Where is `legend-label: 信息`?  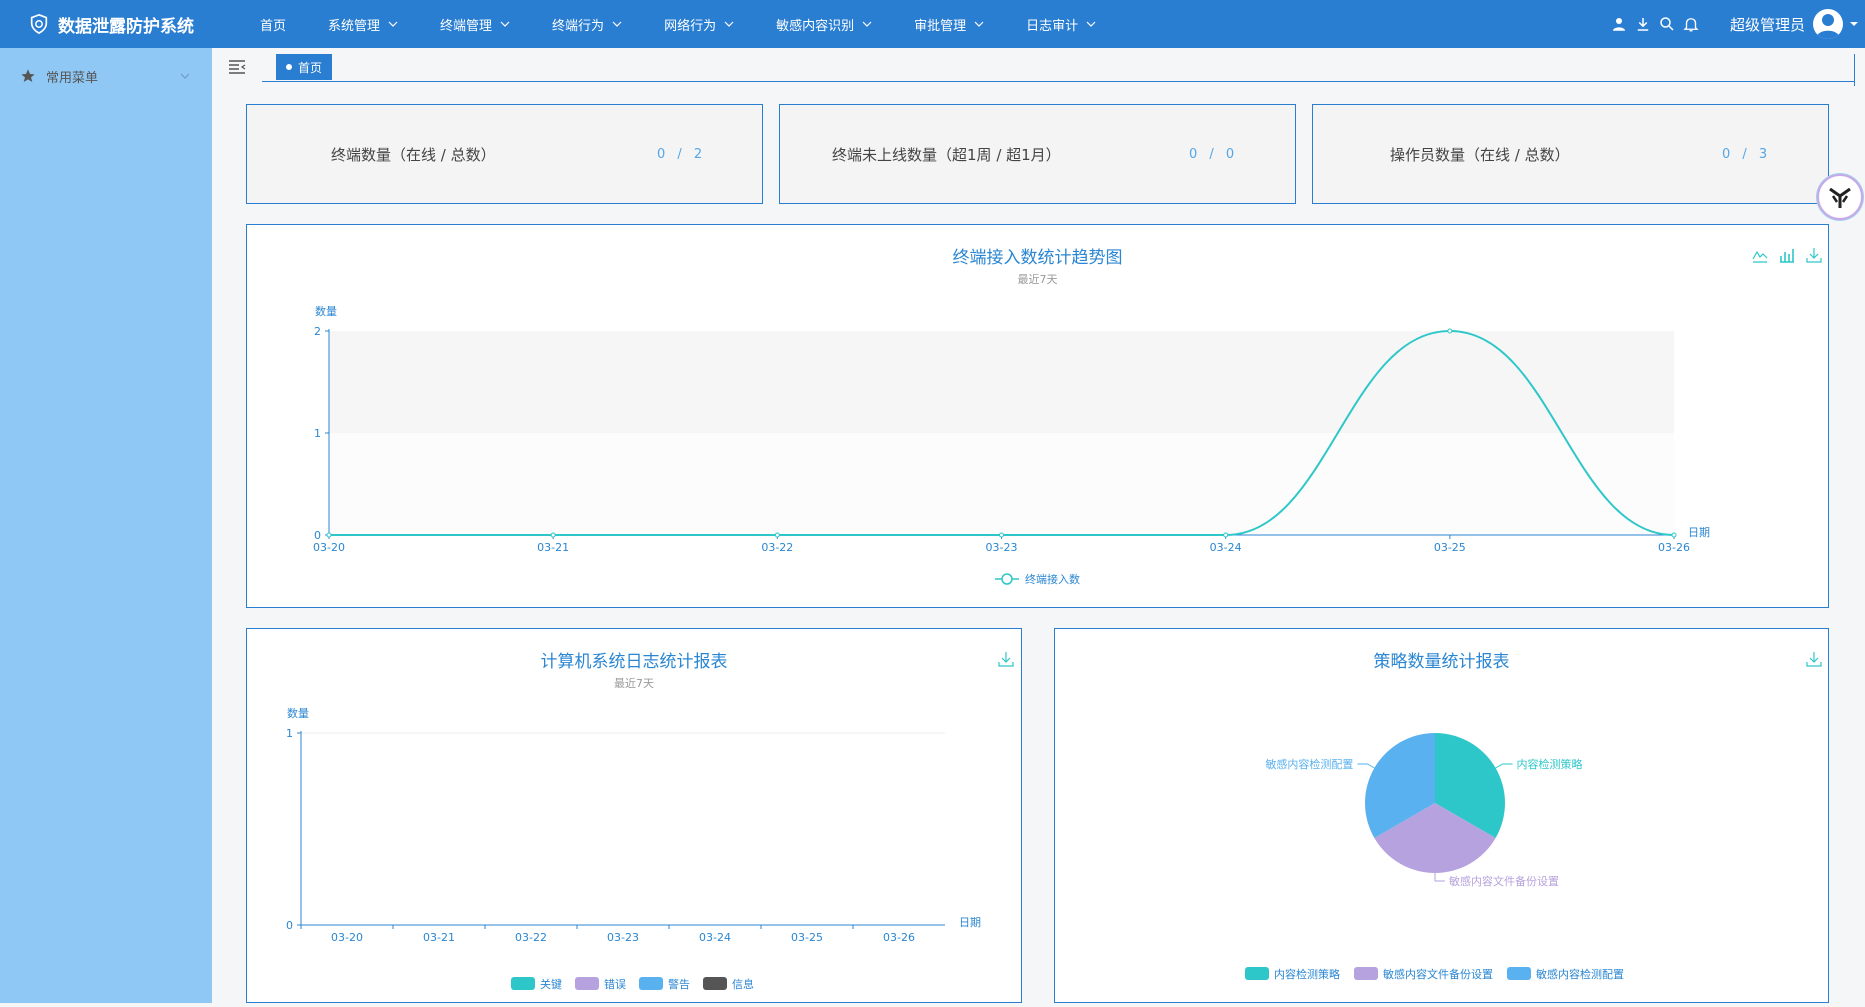
legend-label: 信息 is located at coordinates (743, 984).